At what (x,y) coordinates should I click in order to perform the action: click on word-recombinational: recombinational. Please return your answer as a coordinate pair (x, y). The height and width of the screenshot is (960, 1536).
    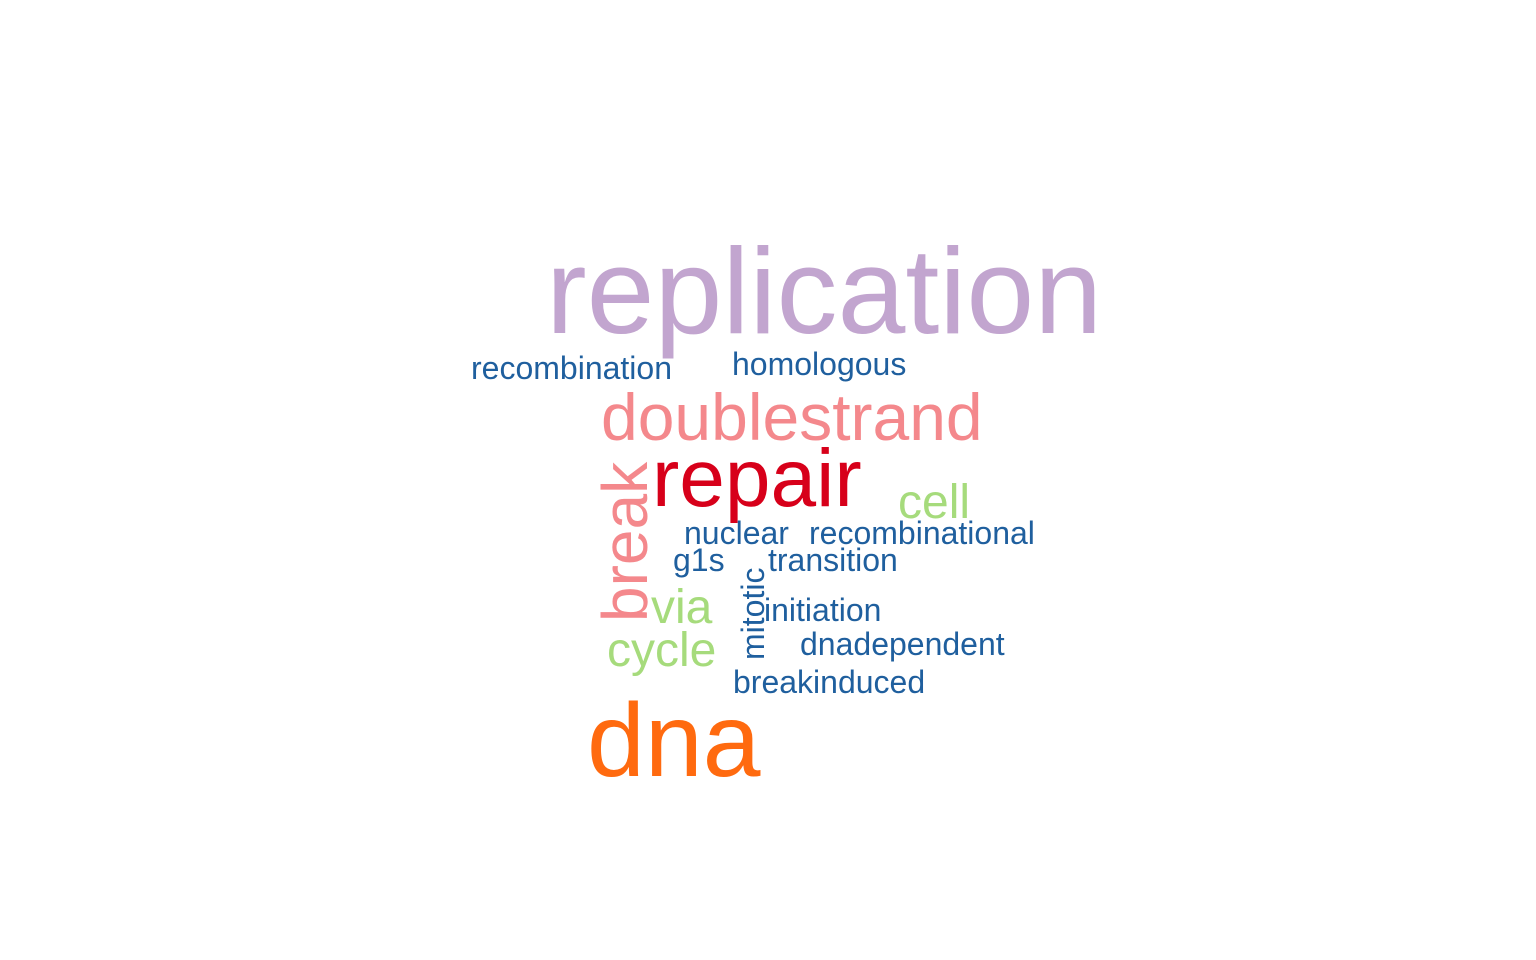
    Looking at the image, I should click on (922, 533).